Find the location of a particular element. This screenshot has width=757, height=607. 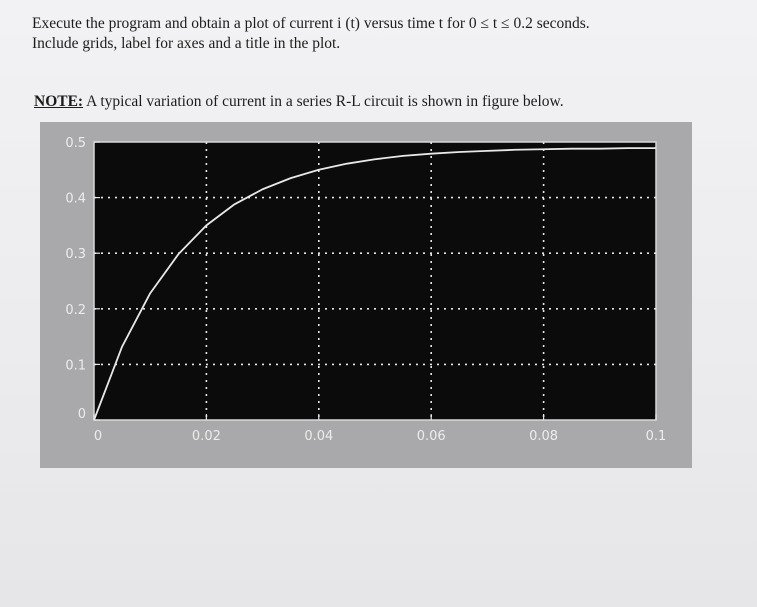

y-tick-label: 0.3 is located at coordinates (75, 254).